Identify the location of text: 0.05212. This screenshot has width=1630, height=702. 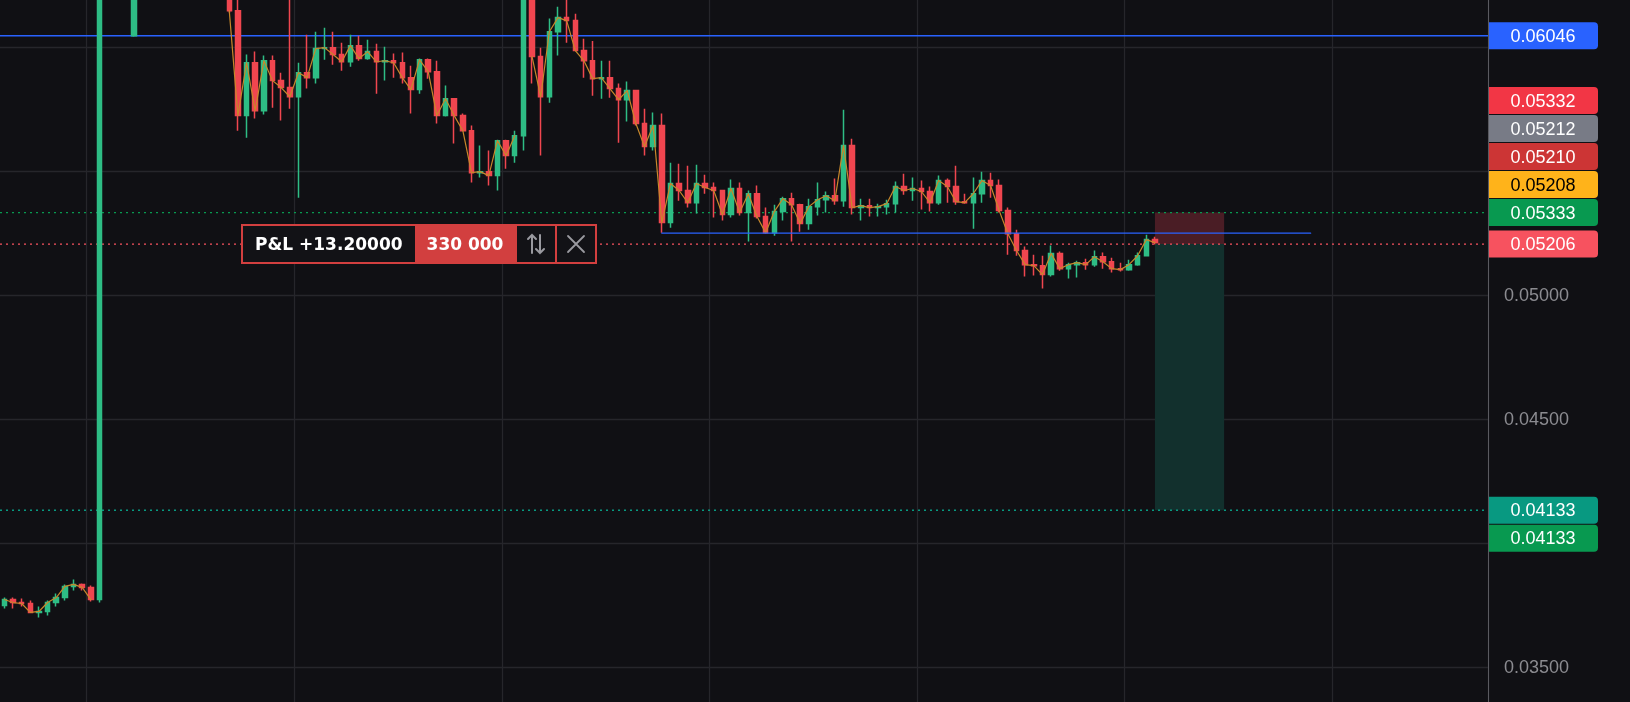
(1543, 128).